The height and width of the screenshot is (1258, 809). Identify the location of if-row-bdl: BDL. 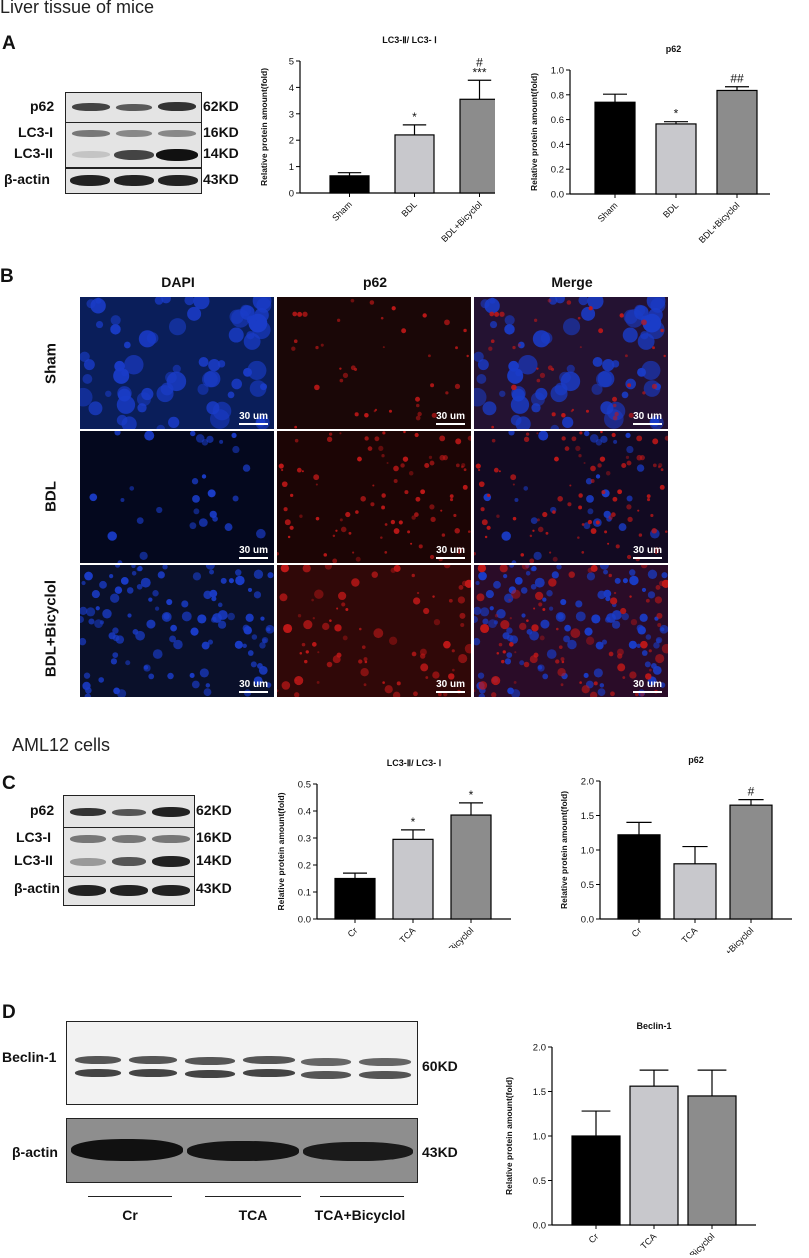
(51, 496).